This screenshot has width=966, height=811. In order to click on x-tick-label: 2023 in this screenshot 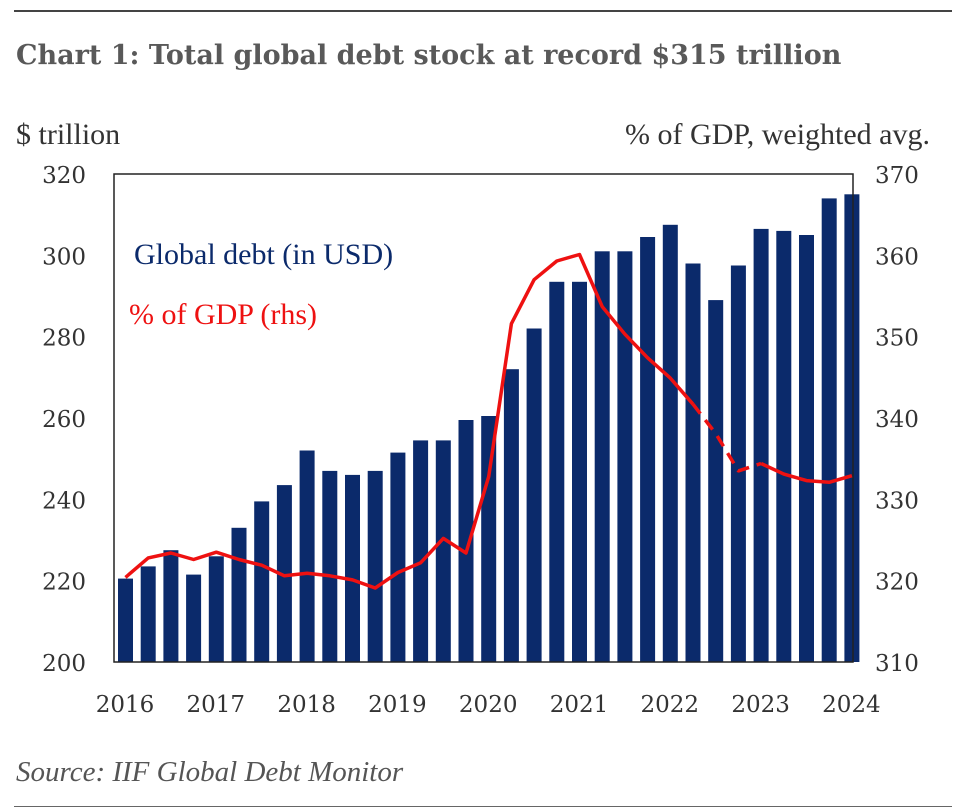, I will do `click(760, 705)`.